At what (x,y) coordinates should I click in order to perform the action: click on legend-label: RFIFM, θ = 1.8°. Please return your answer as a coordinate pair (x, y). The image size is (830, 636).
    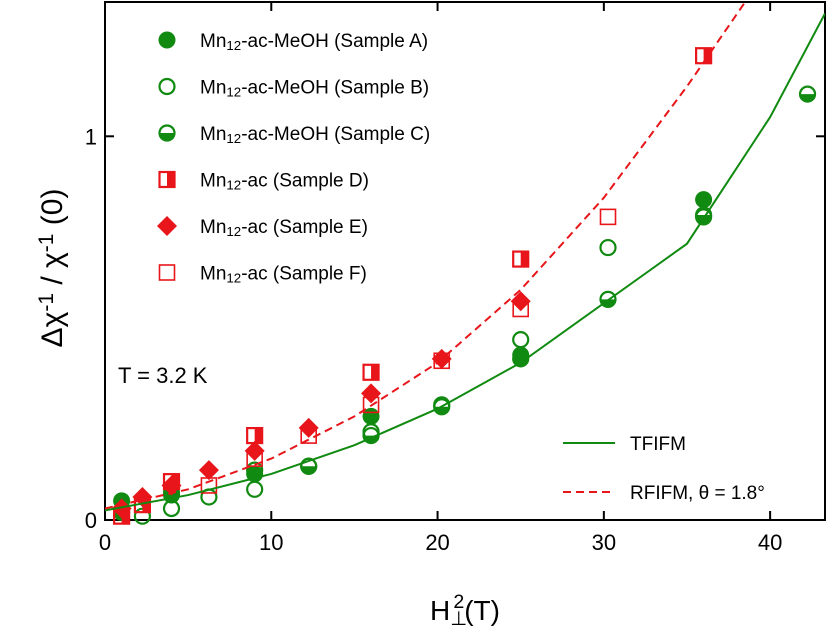
    Looking at the image, I should click on (697, 493).